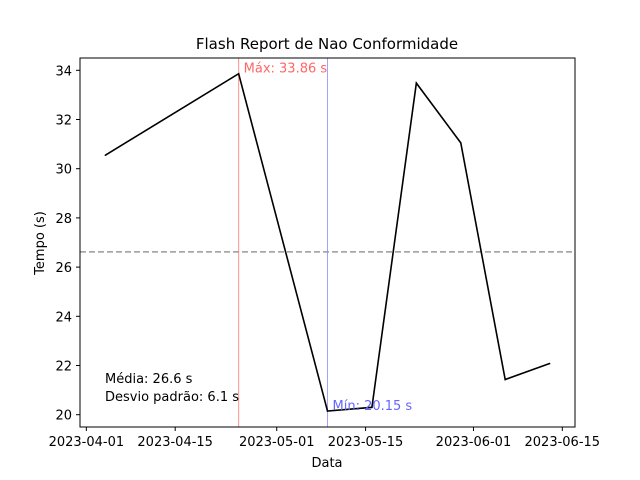 This screenshot has width=640, height=480. Describe the element at coordinates (63, 71) in the screenshot. I see `y-tick-label: 34` at that location.